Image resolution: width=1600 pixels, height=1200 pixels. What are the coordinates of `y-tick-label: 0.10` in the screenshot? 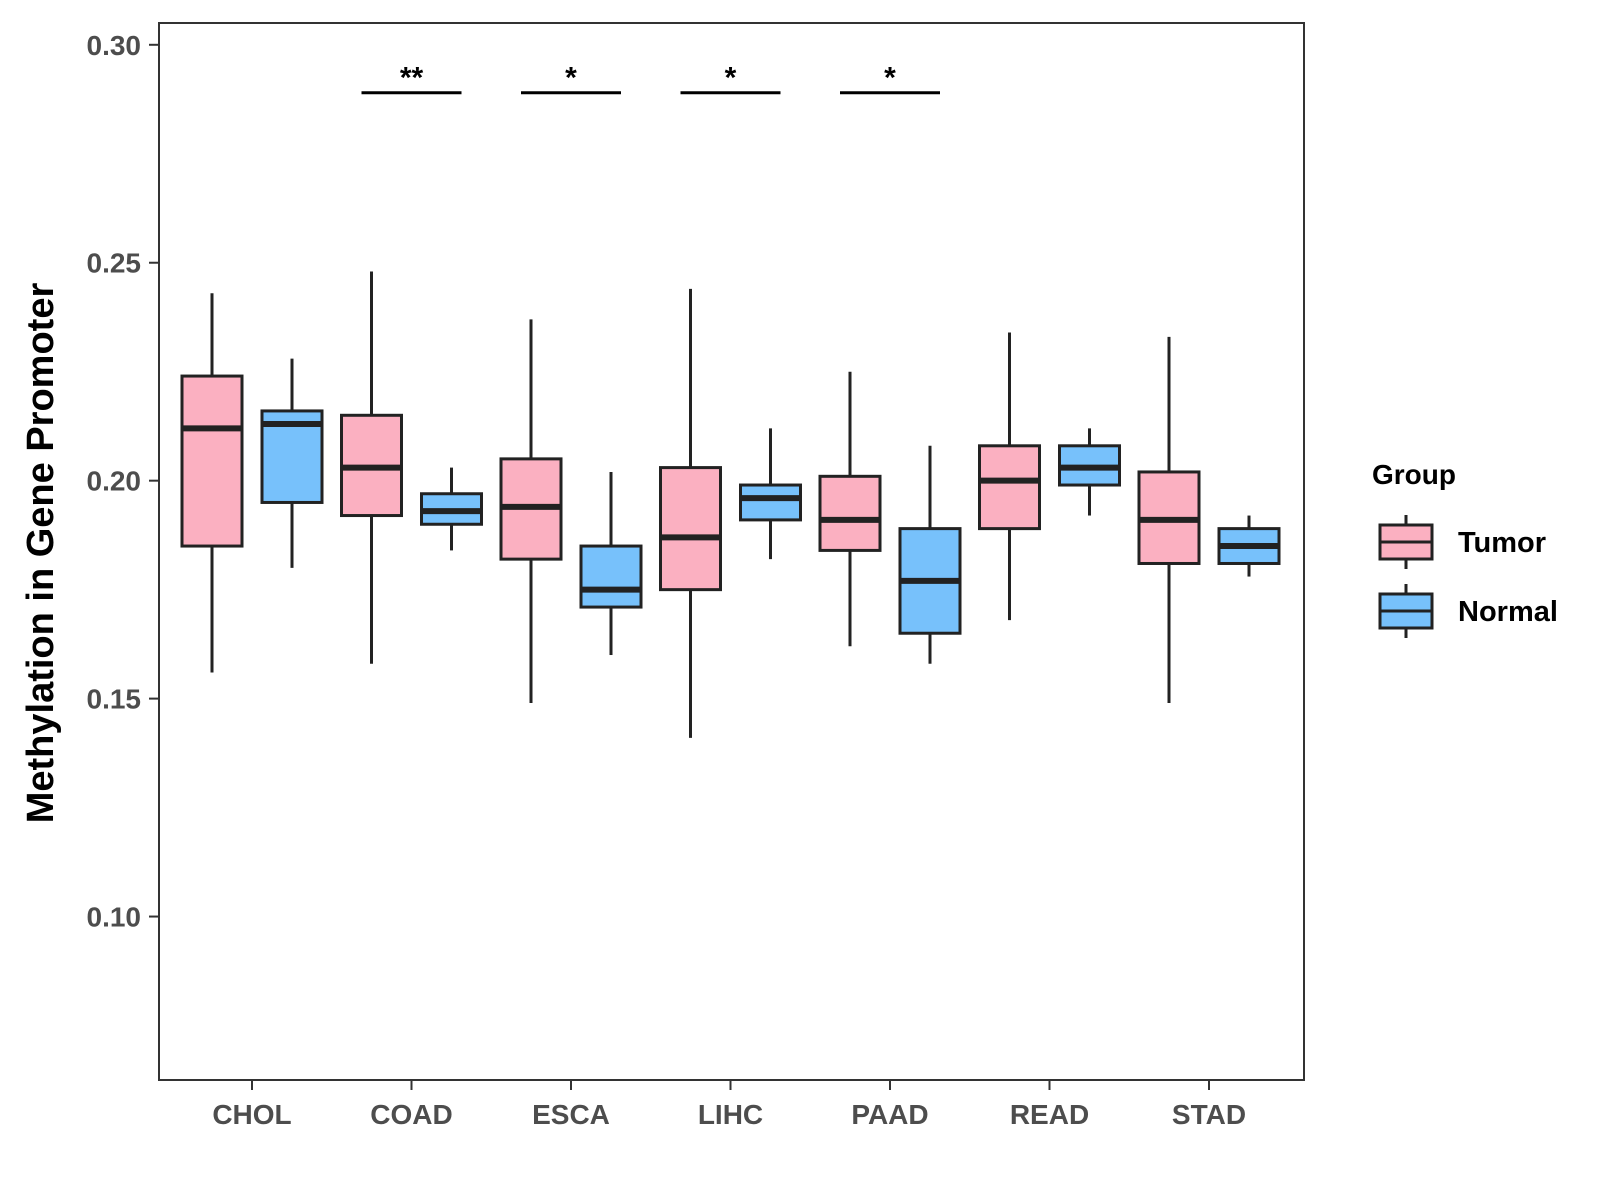 It's located at (114, 917).